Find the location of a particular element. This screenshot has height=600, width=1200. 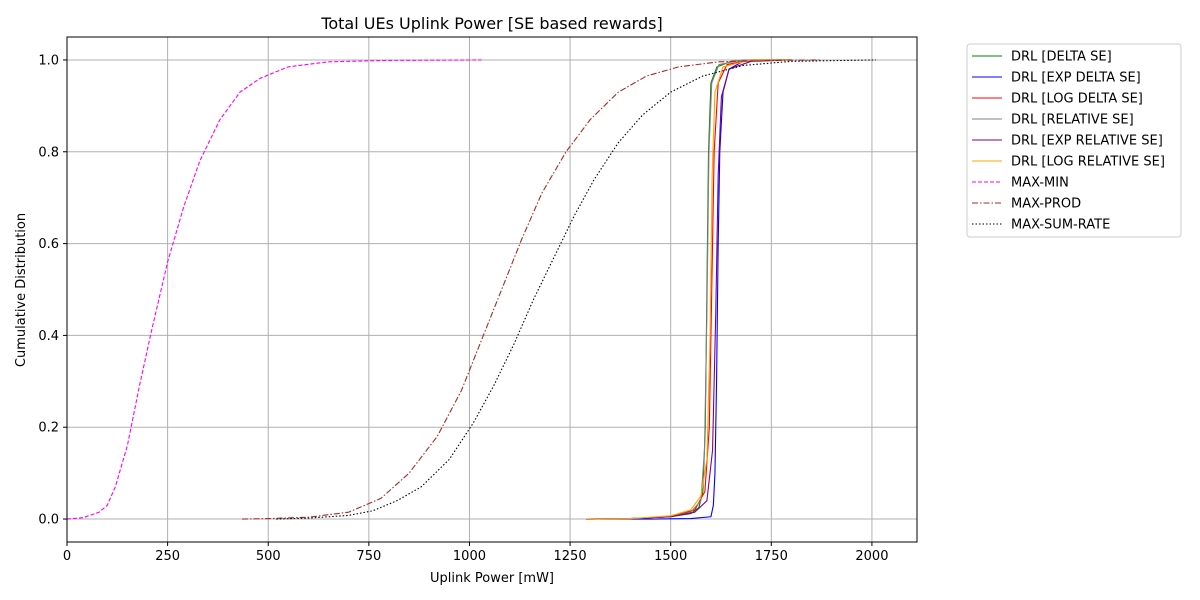

x-tick-label: 0 is located at coordinates (67, 556).